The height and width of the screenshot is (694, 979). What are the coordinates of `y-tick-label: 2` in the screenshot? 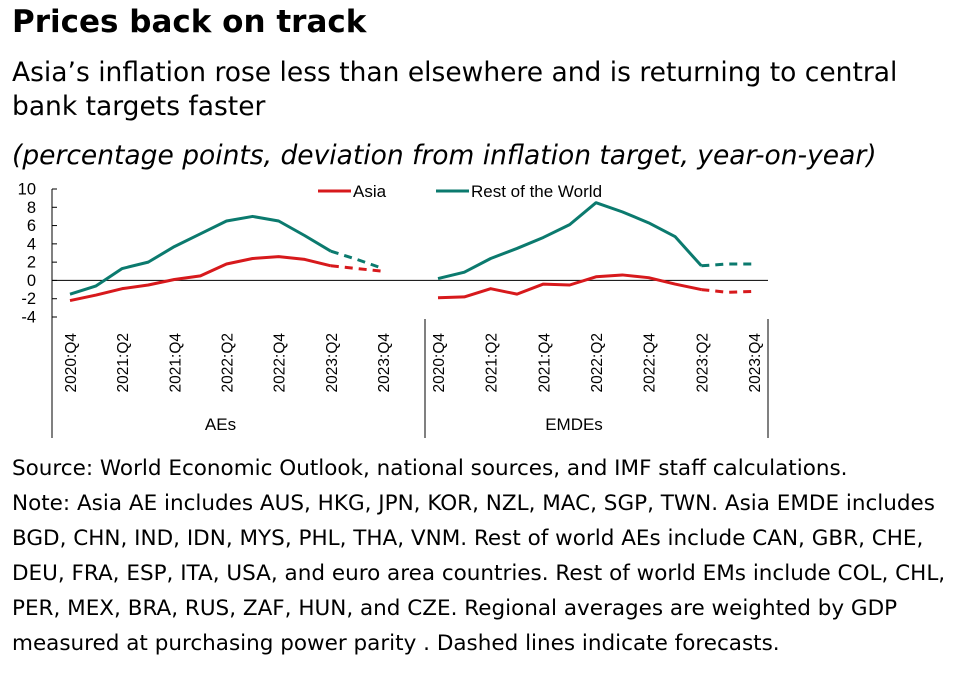 It's located at (31, 263).